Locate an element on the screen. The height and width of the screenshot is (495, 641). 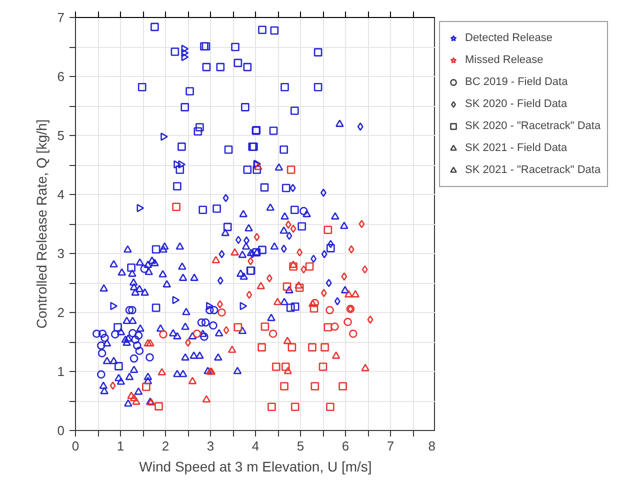
x-tick-label: 7 is located at coordinates (390, 446).